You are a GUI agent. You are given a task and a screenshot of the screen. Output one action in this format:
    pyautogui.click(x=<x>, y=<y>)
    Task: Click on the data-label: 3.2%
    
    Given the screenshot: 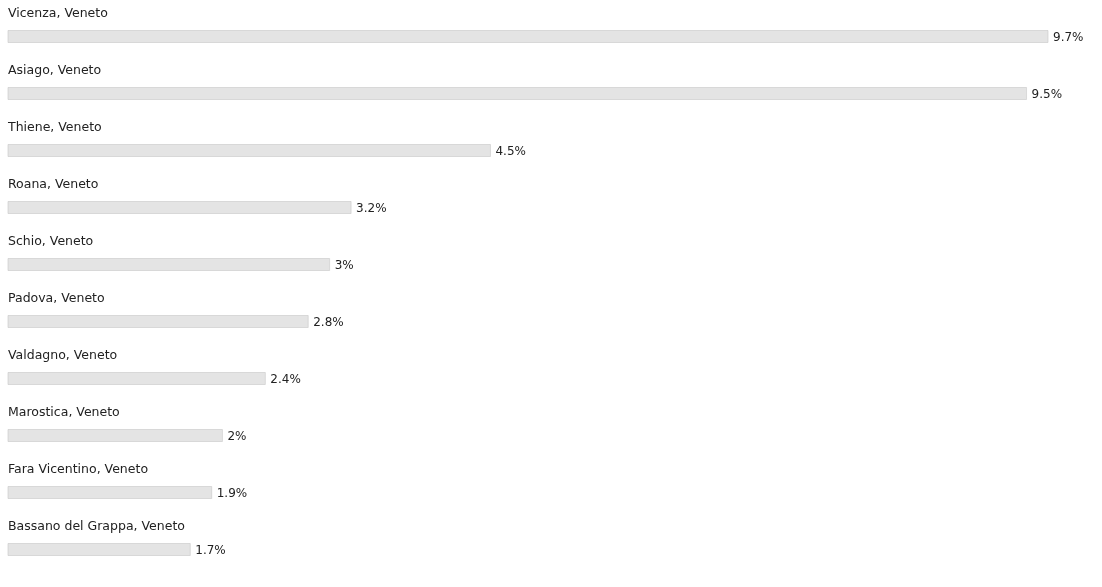 What is the action you would take?
    pyautogui.click(x=371, y=207)
    